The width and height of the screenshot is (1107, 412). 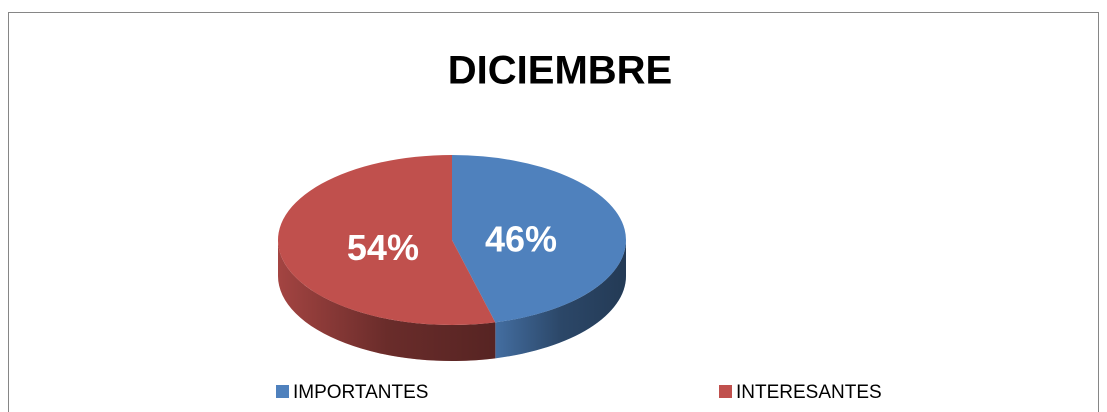 I want to click on data-label: 46%, so click(x=521, y=238).